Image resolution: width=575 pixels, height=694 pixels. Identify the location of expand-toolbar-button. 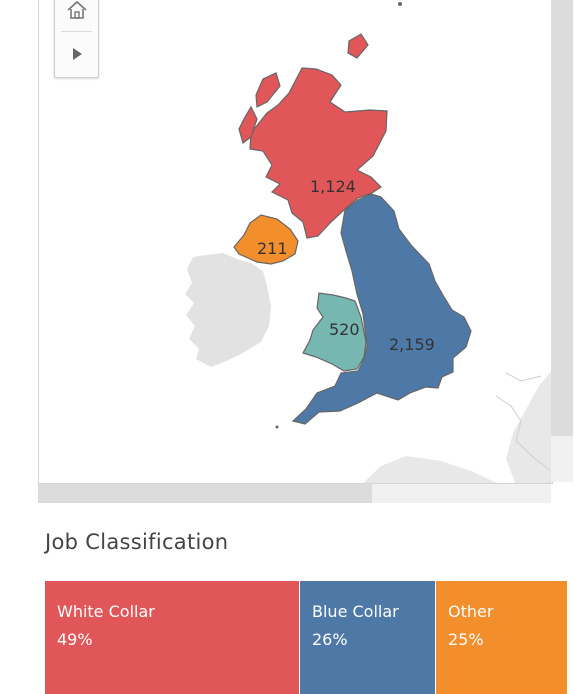
(76, 54).